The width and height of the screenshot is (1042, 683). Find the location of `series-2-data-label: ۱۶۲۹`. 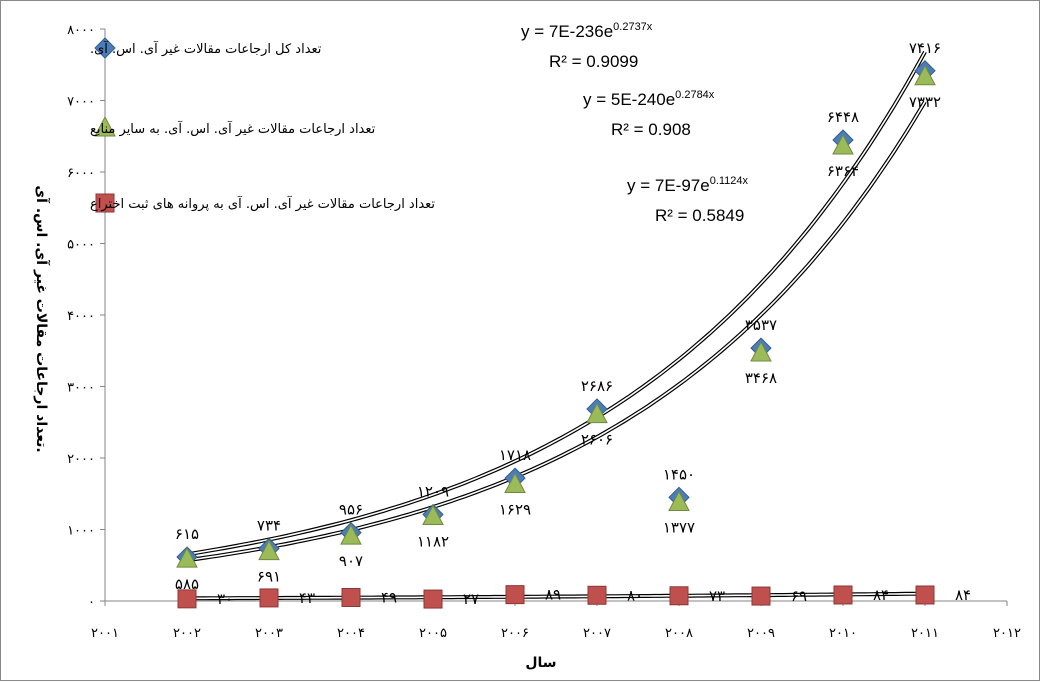

series-2-data-label: ۱۶۲۹ is located at coordinates (515, 510).